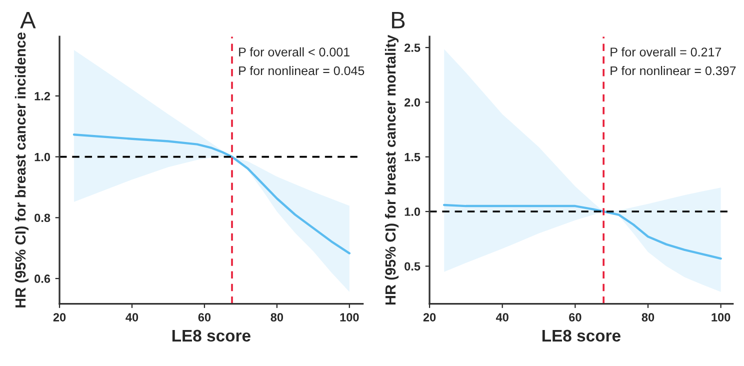 This screenshot has height=366, width=744. What do you see at coordinates (412, 48) in the screenshot?
I see `y-tick-label: 2.5` at bounding box center [412, 48].